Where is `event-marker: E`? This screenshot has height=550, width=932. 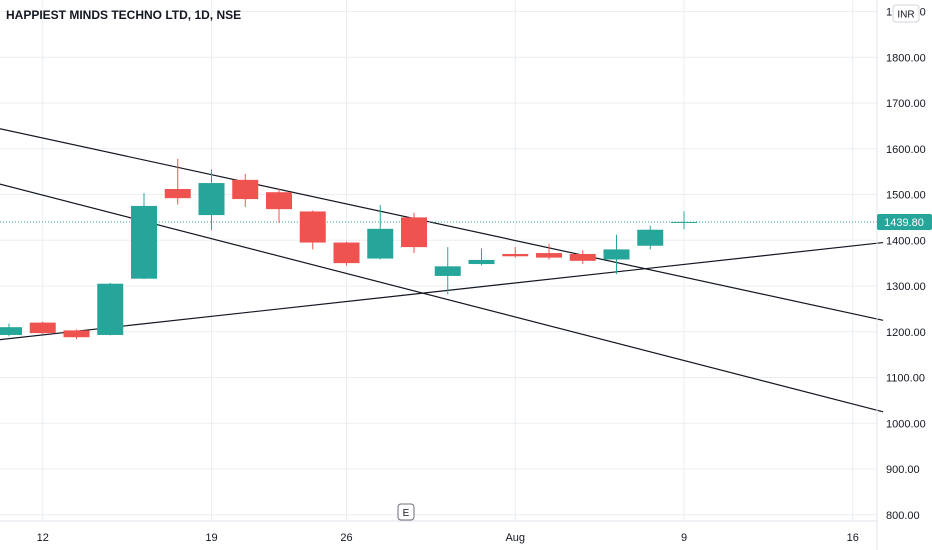
event-marker: E is located at coordinates (406, 512).